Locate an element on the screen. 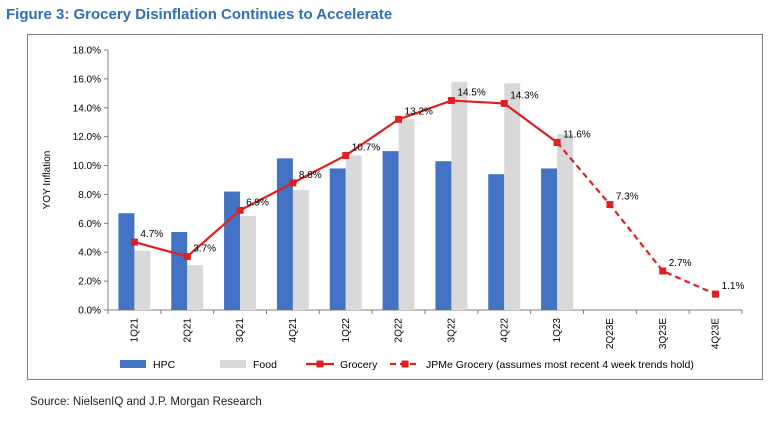 This screenshot has height=426, width=780. x-tick-label: 3Q22 is located at coordinates (451, 330).